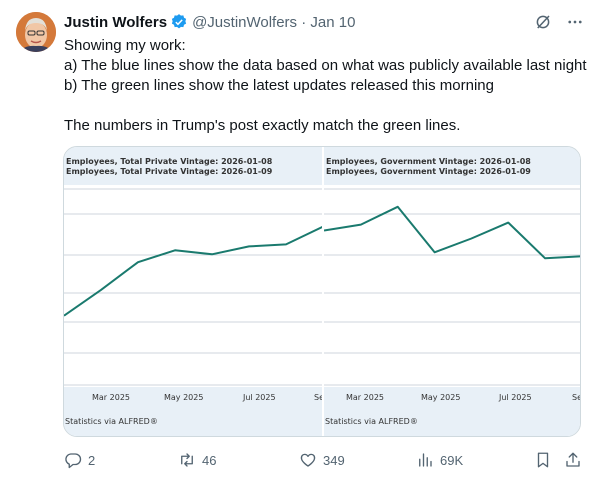 The height and width of the screenshot is (482, 598). I want to click on action-bar: 2 46 349 69K, so click(323, 461).